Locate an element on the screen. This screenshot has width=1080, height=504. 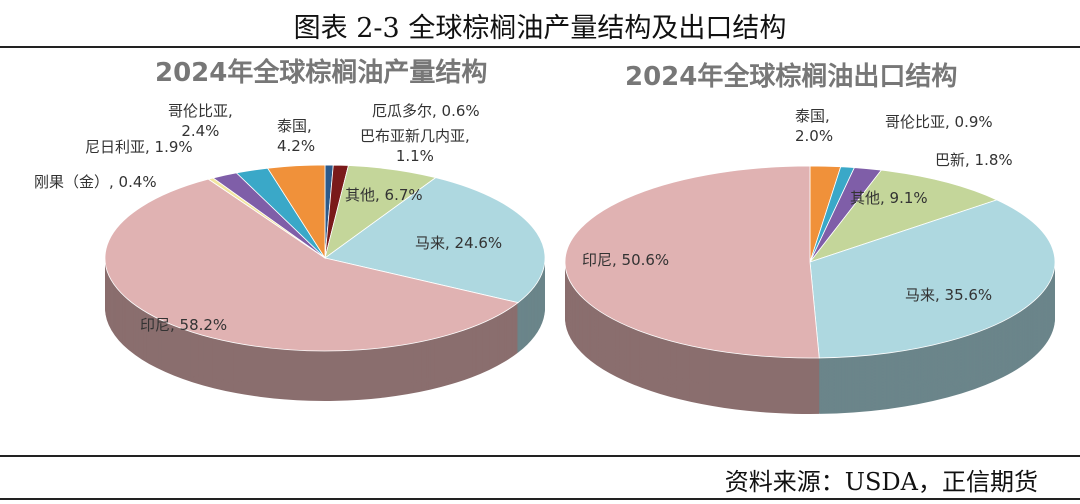
slice-label-text: 刚果（金）, 0.4% is located at coordinates (95, 182).